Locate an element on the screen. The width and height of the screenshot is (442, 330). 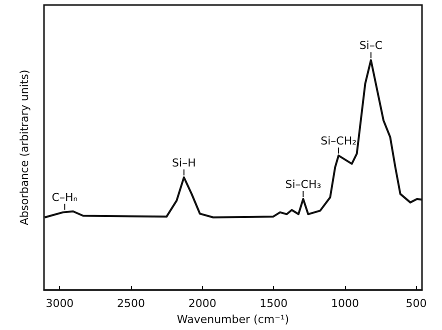
x-tick-label: 1500 is located at coordinates (274, 303).